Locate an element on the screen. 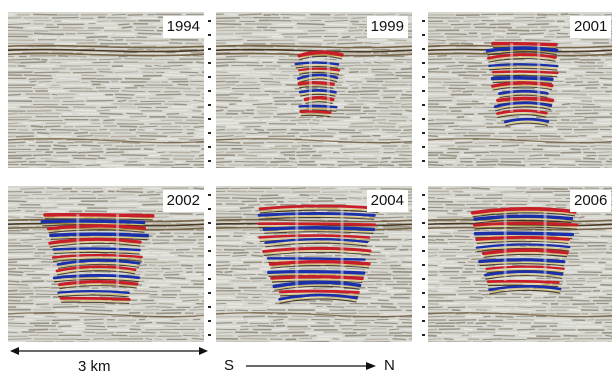 This screenshot has width=612, height=378. panel-year-label: 2001 is located at coordinates (591, 27).